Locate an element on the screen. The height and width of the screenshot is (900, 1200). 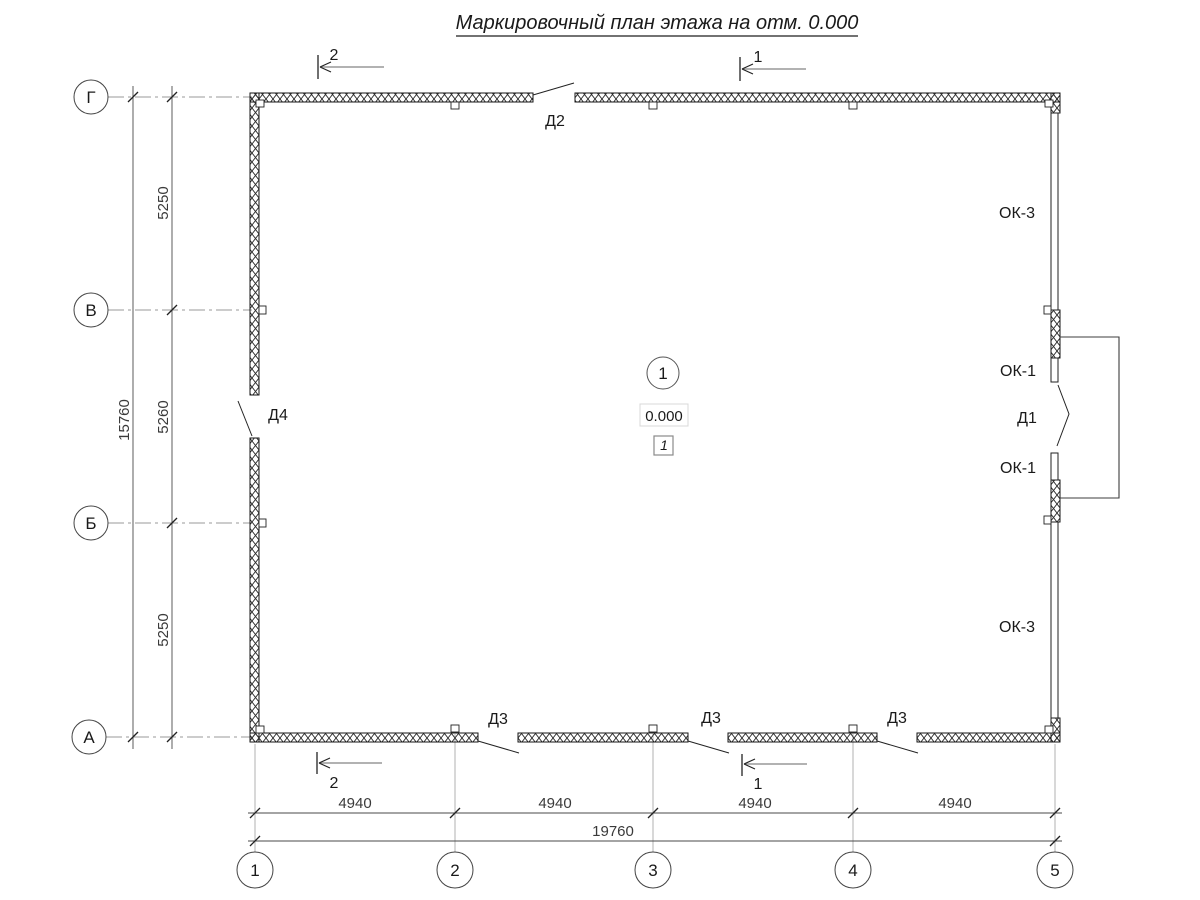
axis-label-b: Б is located at coordinates (90, 523).